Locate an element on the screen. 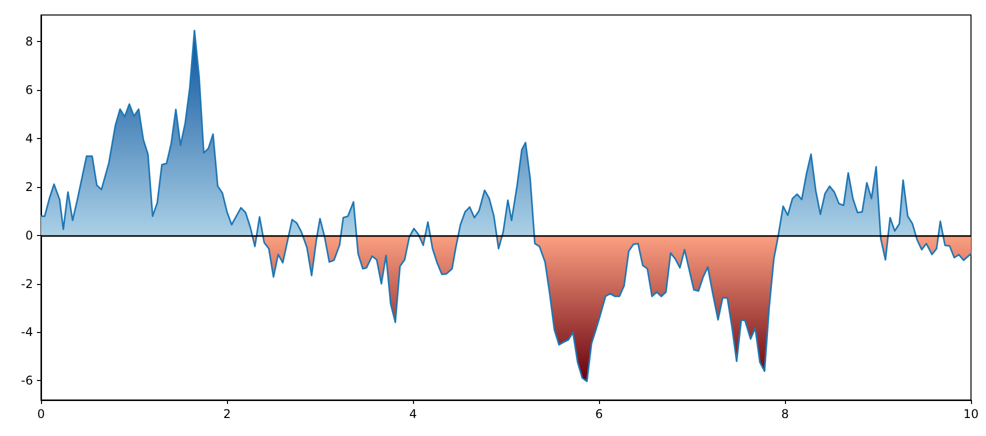 The image size is (986, 436). y-tick-label: -4 is located at coordinates (27, 332).